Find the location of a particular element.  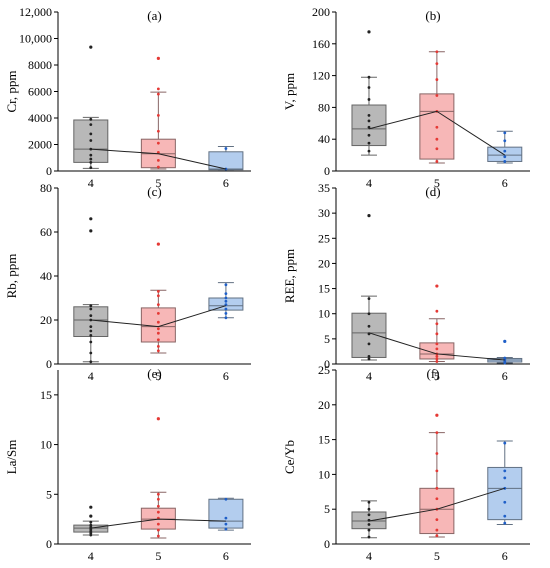

y-tick-label: 25 is located at coordinates (324, 238).